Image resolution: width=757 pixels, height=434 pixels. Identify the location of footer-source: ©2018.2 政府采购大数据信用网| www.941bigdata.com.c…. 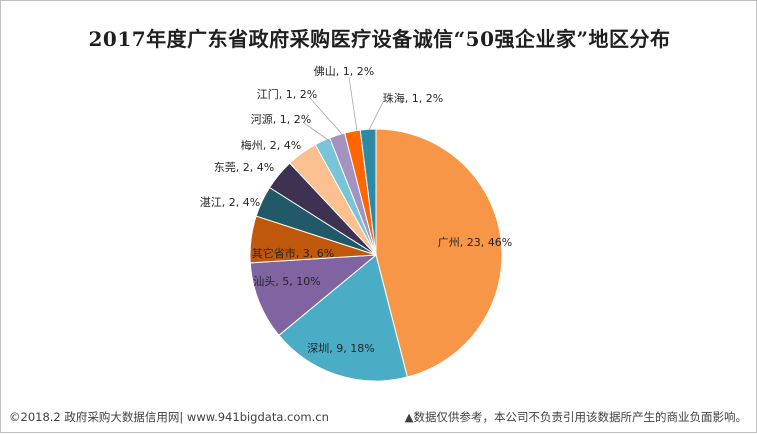
(169, 417).